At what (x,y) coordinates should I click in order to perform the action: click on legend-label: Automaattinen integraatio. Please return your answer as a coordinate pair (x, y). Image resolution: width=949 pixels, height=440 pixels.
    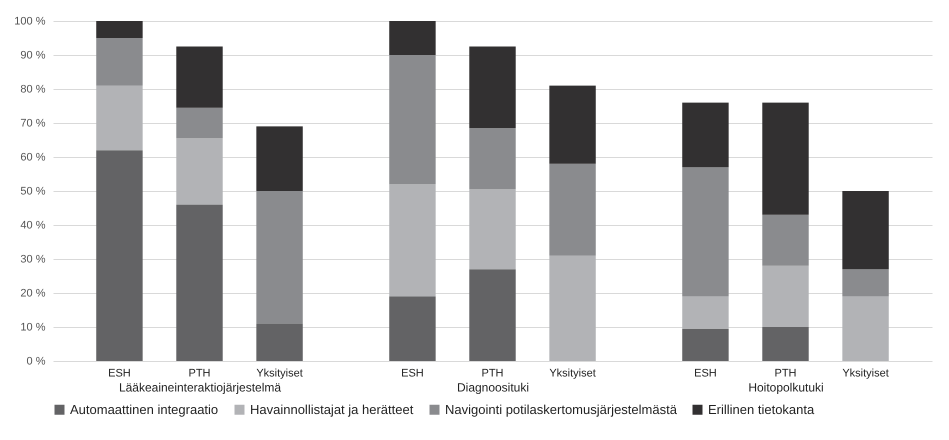
    Looking at the image, I should click on (144, 409).